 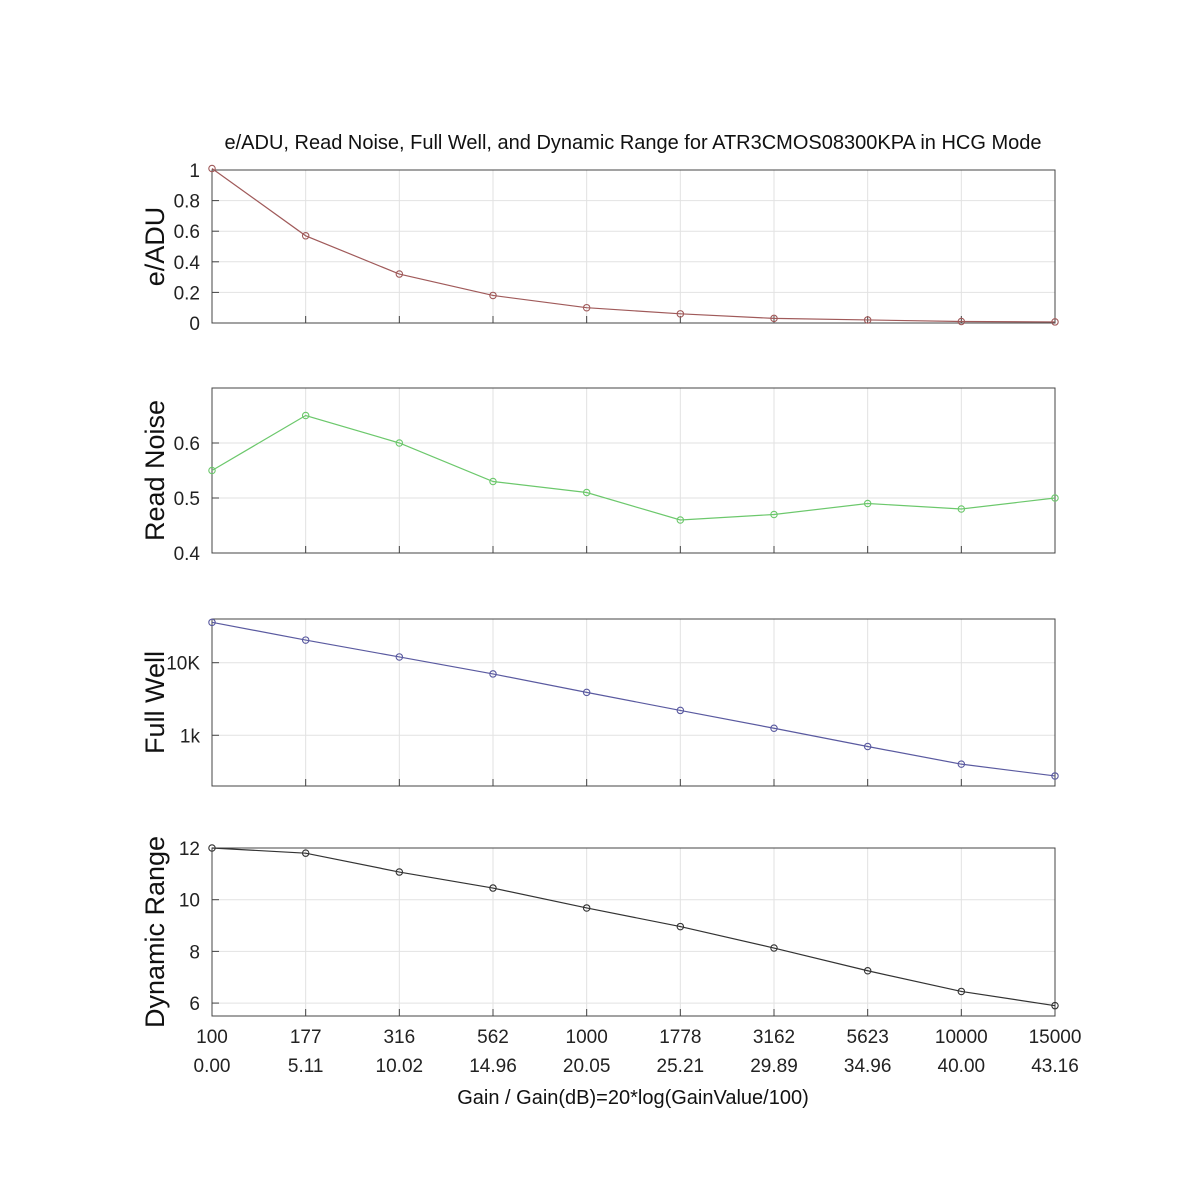 I want to click on y-tick-label: 0.8, so click(x=187, y=202).